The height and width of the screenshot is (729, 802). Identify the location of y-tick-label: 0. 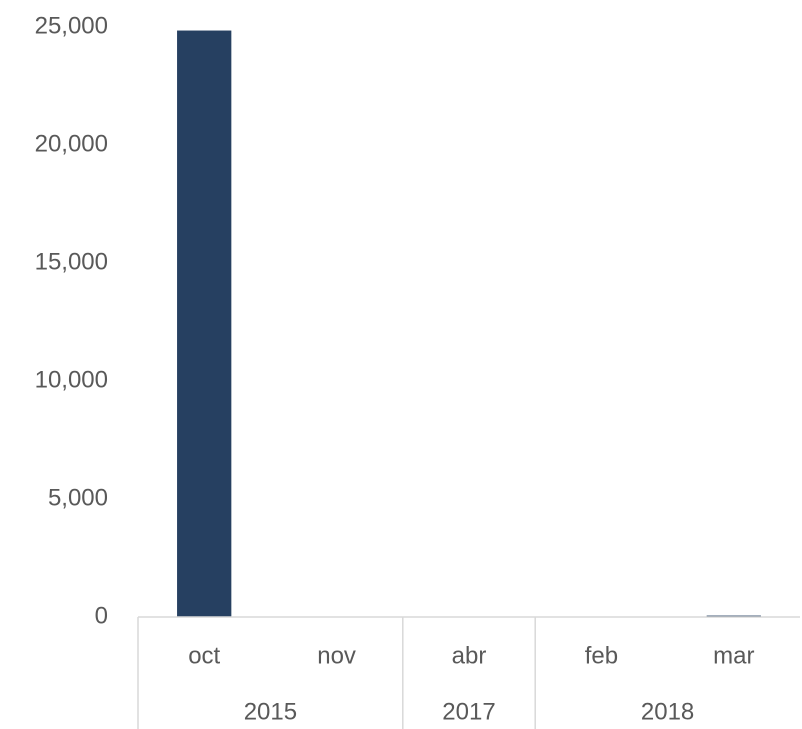
(101, 615).